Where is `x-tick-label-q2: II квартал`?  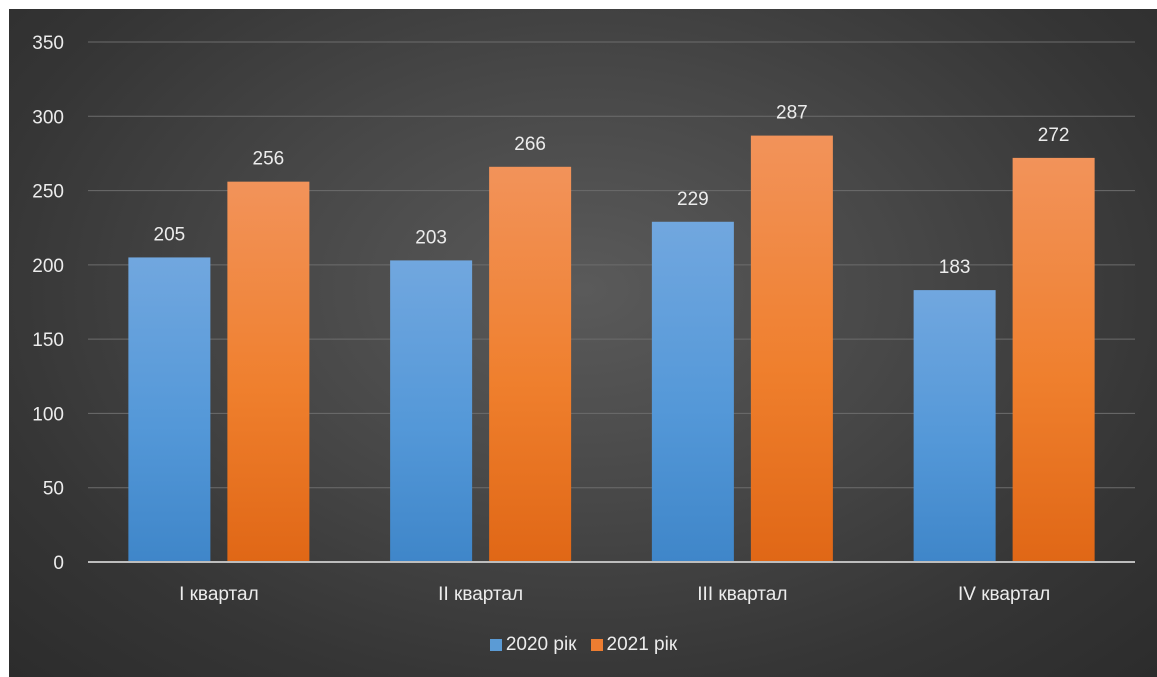
x-tick-label-q2: II квартал is located at coordinates (480, 594).